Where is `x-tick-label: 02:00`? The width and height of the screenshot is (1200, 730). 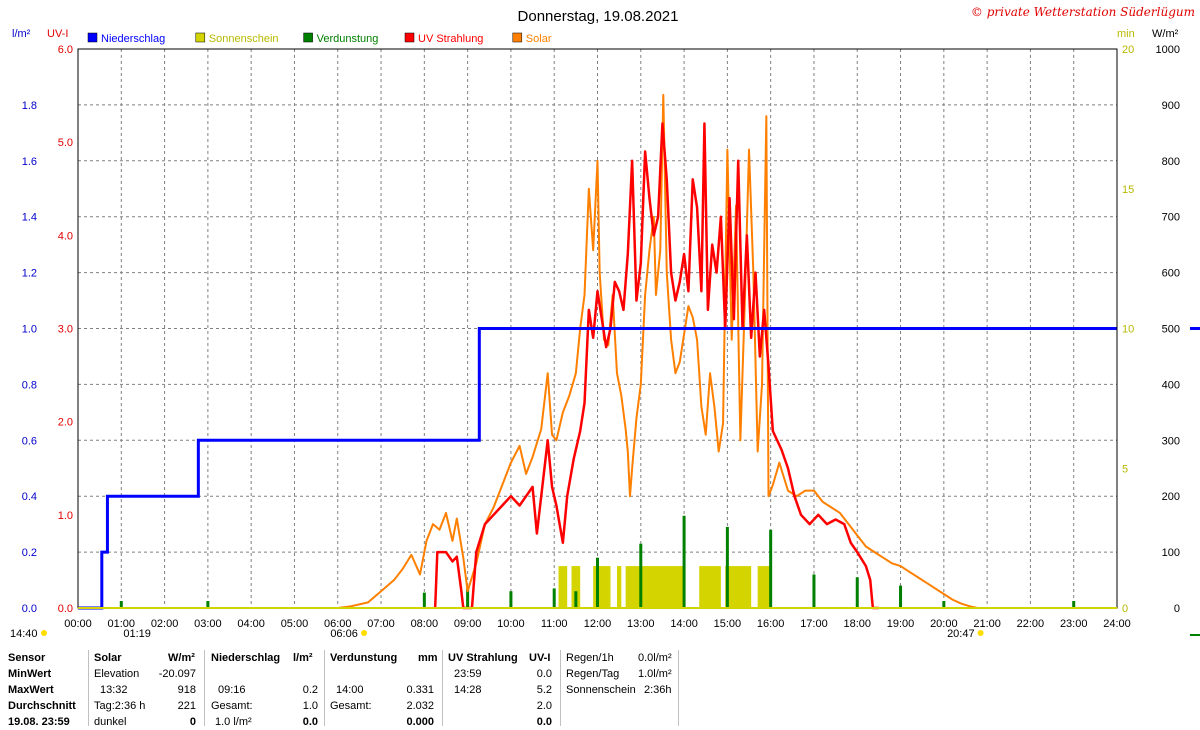 x-tick-label: 02:00 is located at coordinates (165, 624).